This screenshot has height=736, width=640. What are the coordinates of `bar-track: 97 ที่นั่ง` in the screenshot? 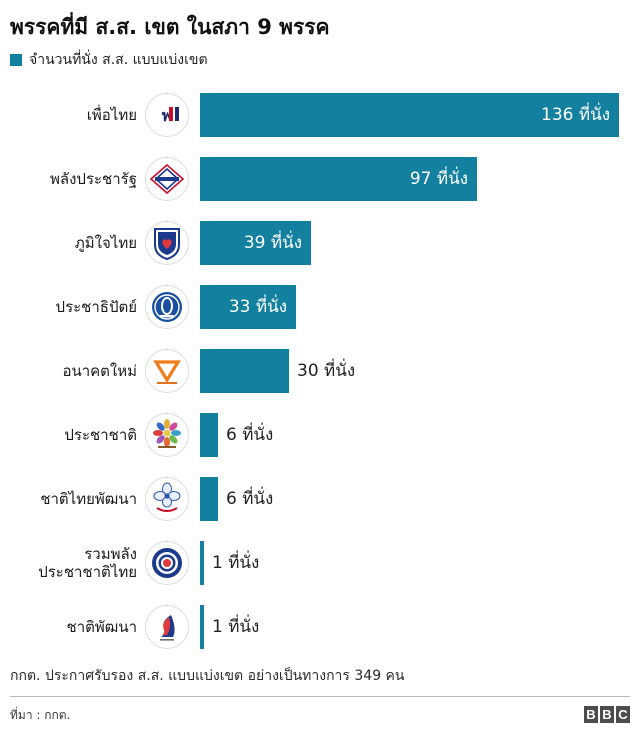 It's located at (415, 179).